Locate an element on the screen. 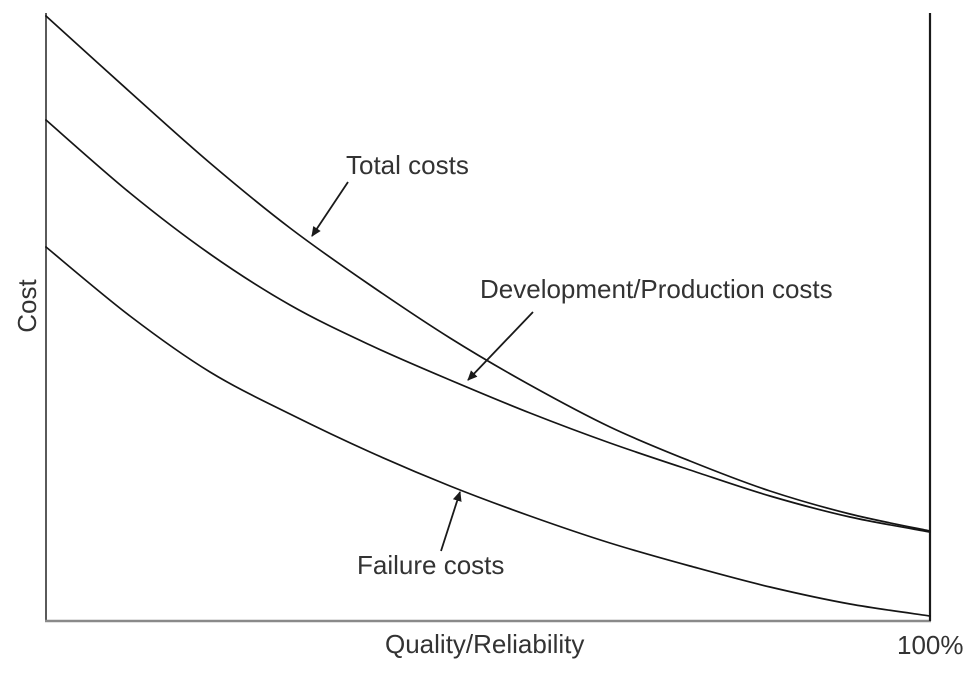  x-axis-label: Quality/Reliability is located at coordinates (485, 644).